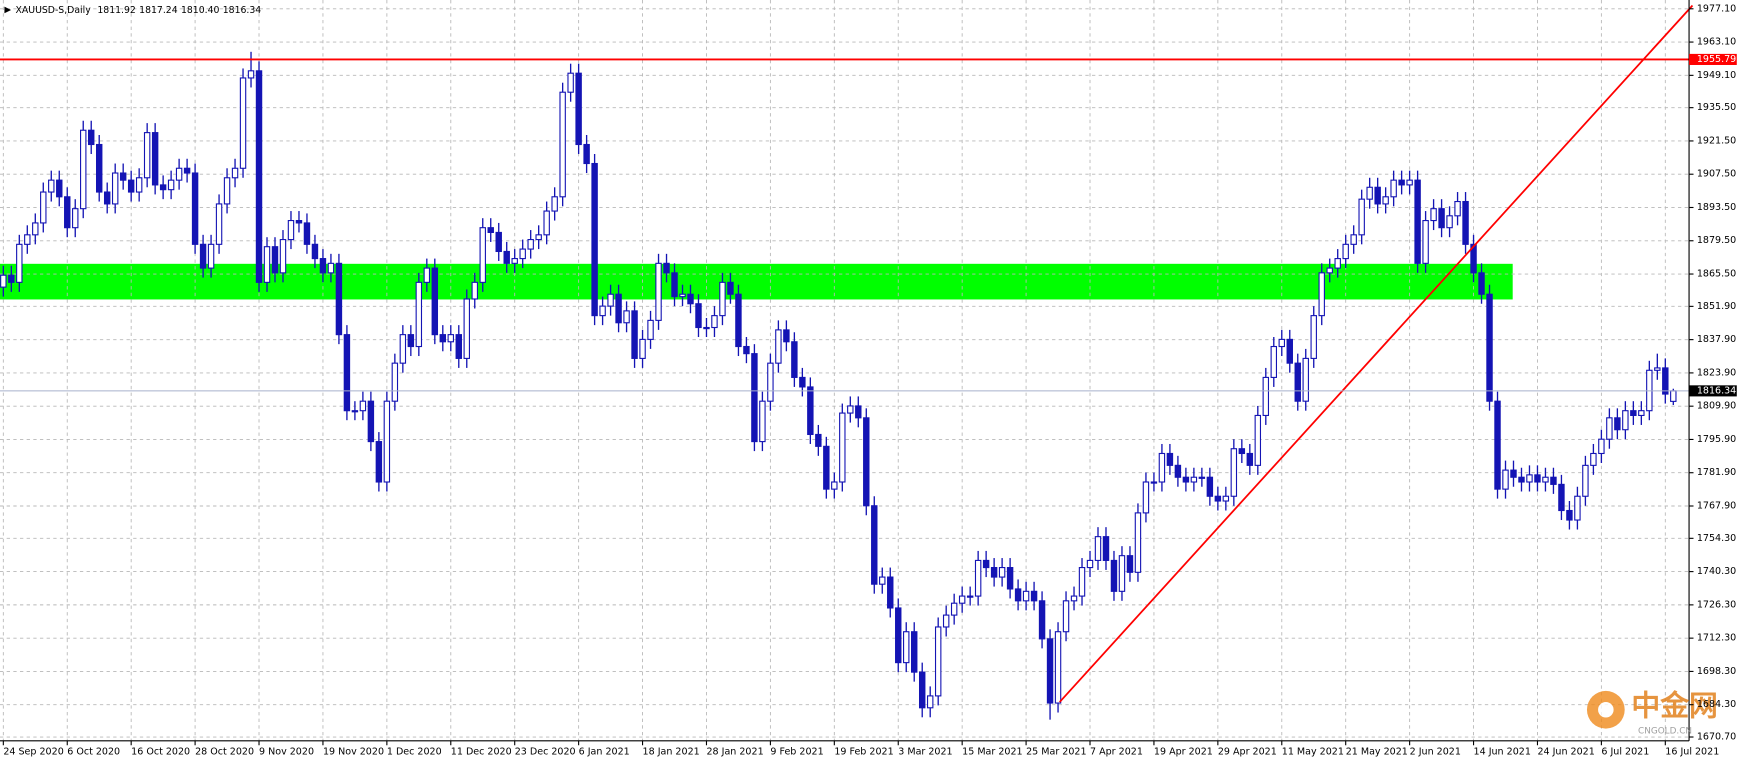  I want to click on ohlc: 1811.92, so click(116, 9).